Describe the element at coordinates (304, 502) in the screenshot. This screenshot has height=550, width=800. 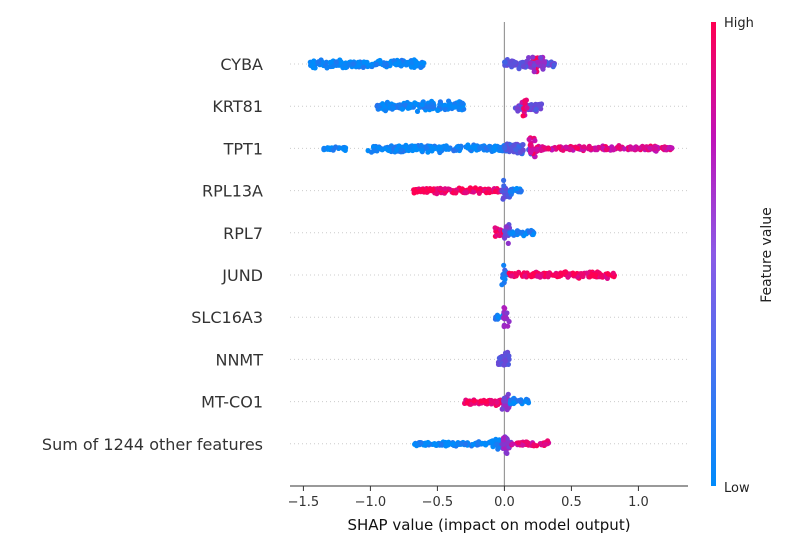
I see `x-tick-label: −1.5` at that location.